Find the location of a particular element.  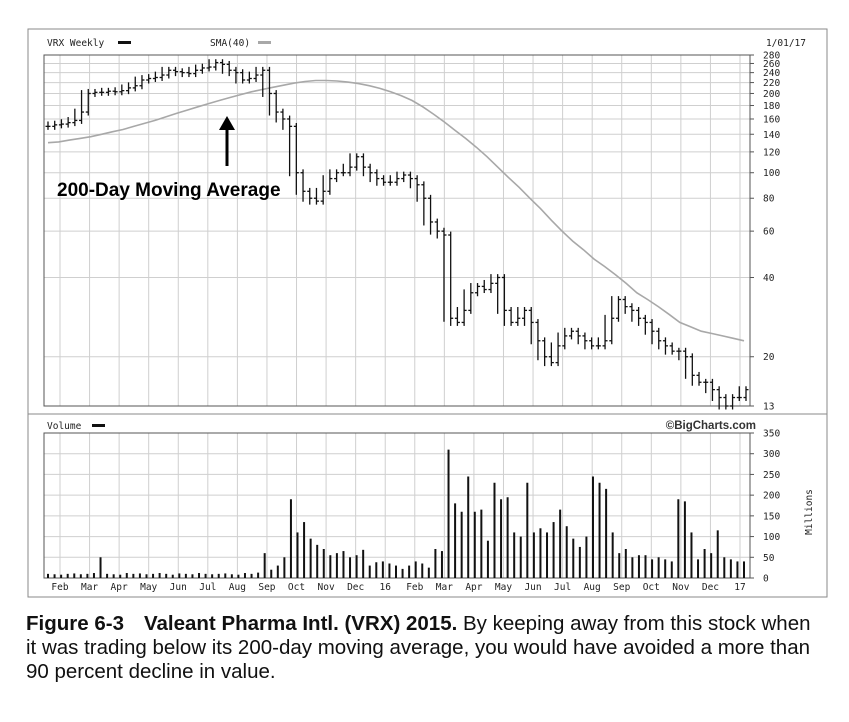

volume-tick-label: 150 is located at coordinates (771, 516).